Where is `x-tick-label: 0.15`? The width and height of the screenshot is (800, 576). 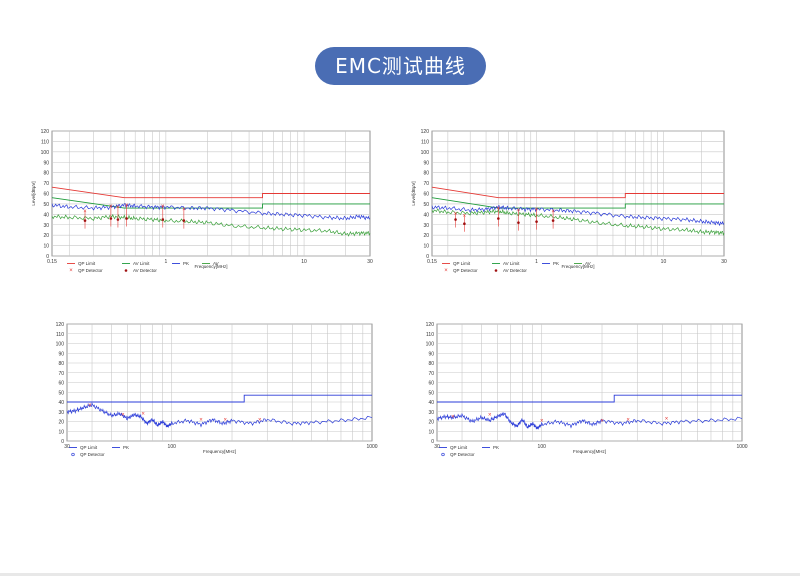 x-tick-label: 0.15 is located at coordinates (432, 262).